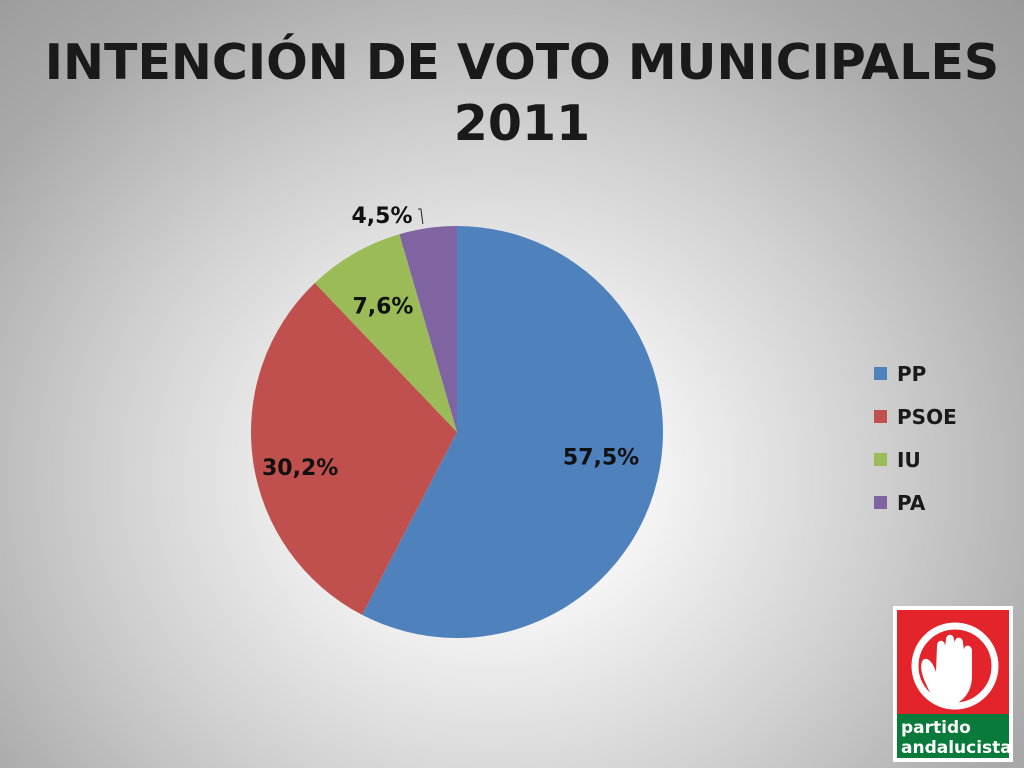  I want to click on data-label-psoe: 30,2%, so click(300, 468).